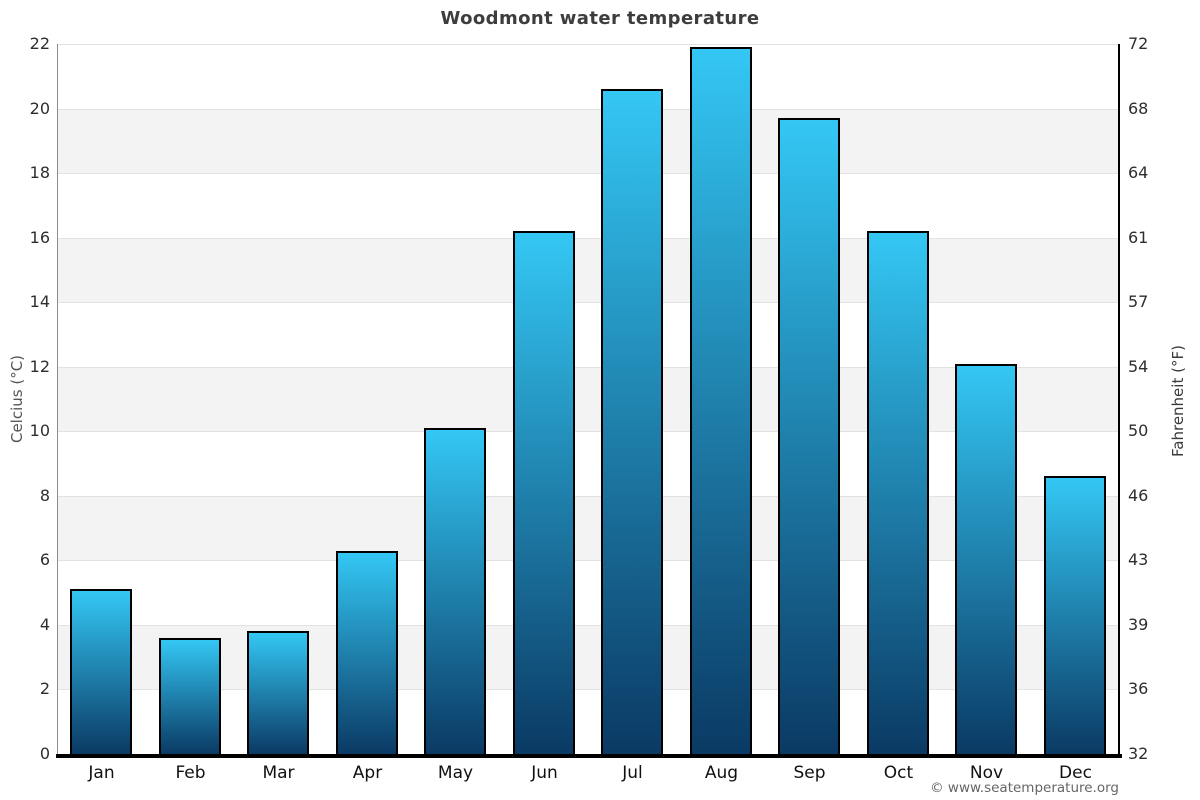  I want to click on x-axis-line, so click(589, 756).